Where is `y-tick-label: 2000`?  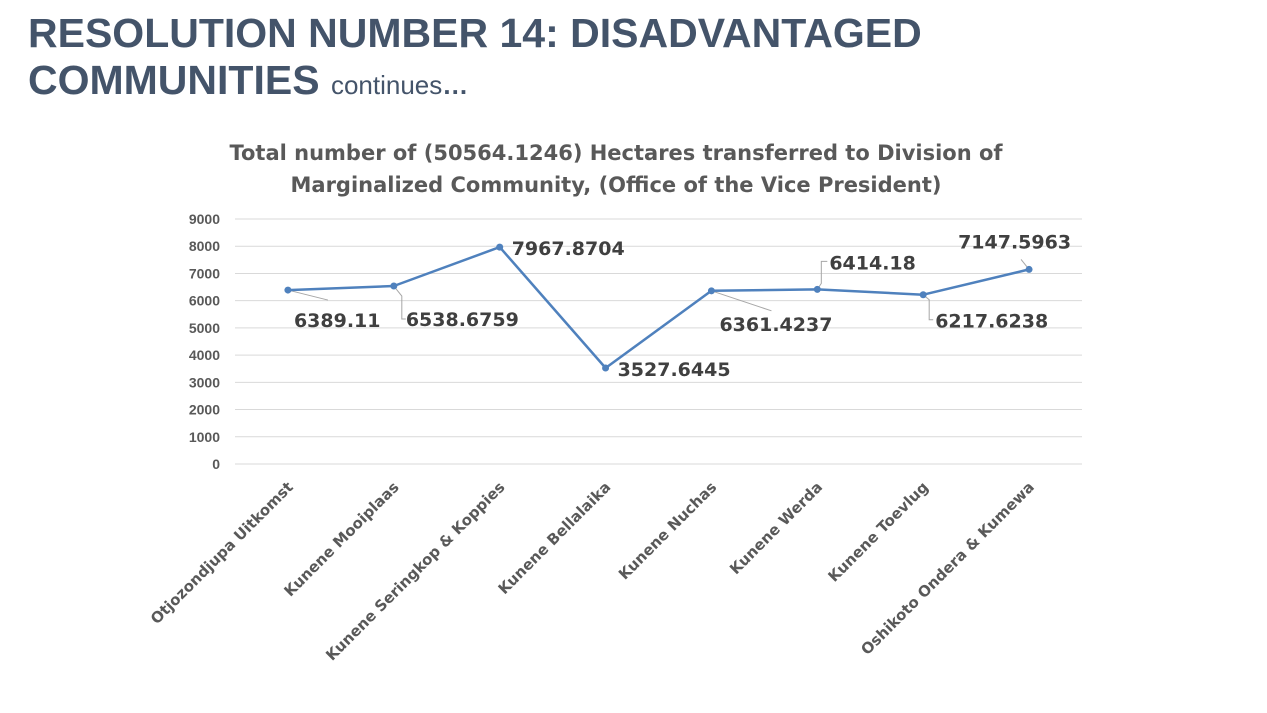 y-tick-label: 2000 is located at coordinates (204, 410).